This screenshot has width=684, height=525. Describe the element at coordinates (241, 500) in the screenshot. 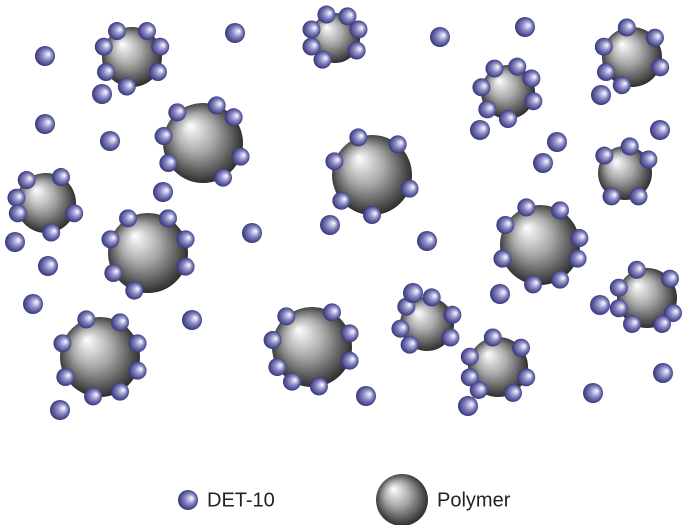

I see `legend-label: DET-10` at that location.